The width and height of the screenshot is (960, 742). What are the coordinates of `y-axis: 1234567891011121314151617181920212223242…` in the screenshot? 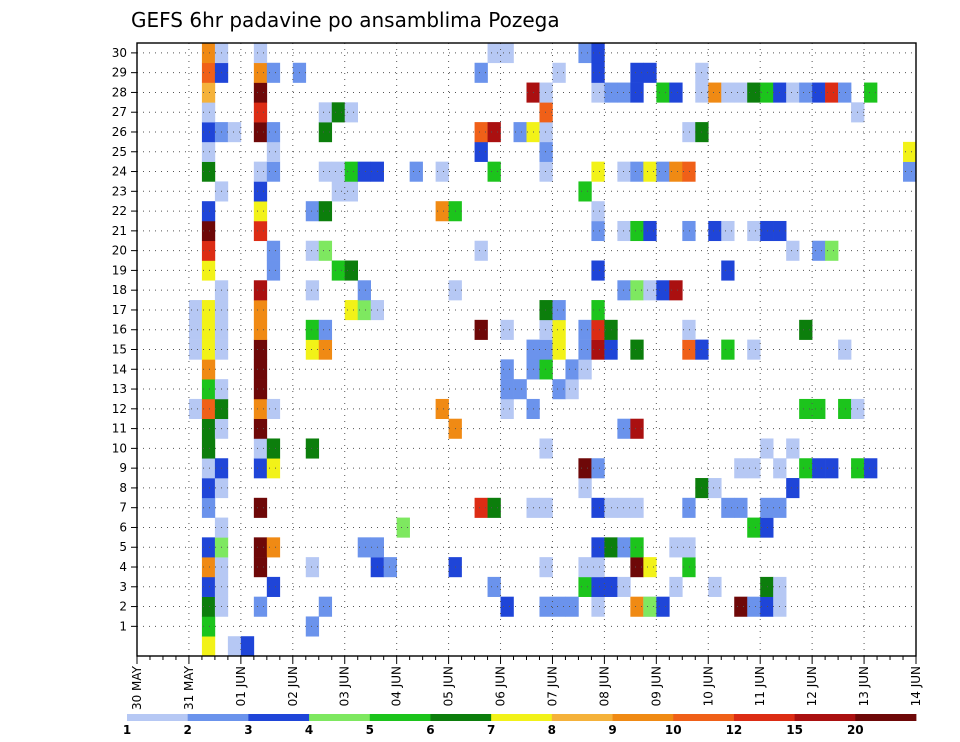 It's located at (124, 339).